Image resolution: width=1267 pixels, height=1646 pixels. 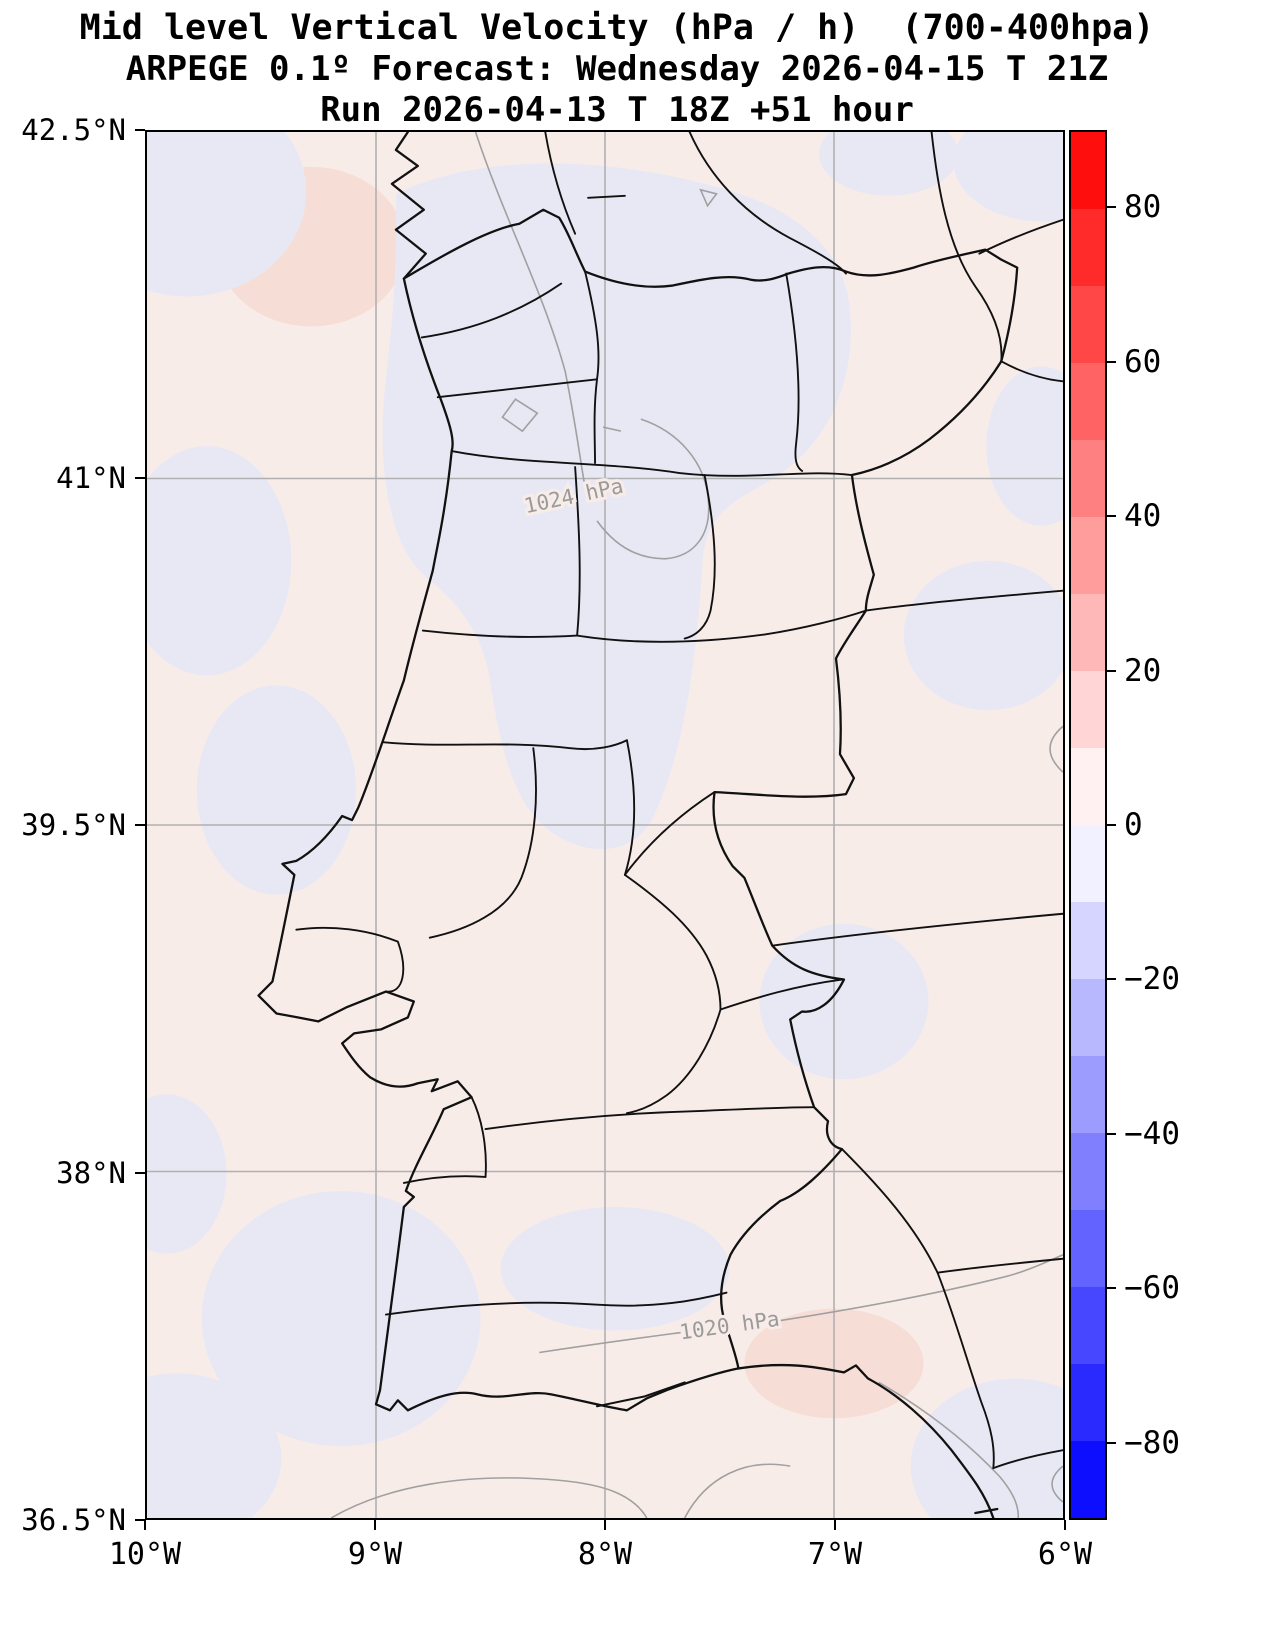 What do you see at coordinates (1143, 361) in the screenshot?
I see `colorbar-tick-label: 60` at bounding box center [1143, 361].